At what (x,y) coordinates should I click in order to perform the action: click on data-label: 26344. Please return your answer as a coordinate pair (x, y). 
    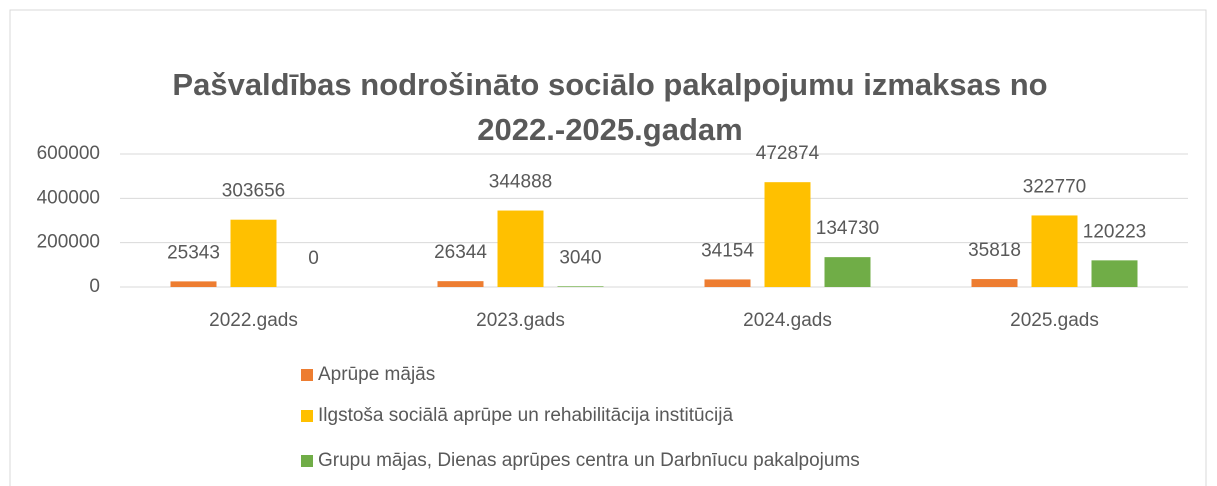
    Looking at the image, I should click on (460, 252).